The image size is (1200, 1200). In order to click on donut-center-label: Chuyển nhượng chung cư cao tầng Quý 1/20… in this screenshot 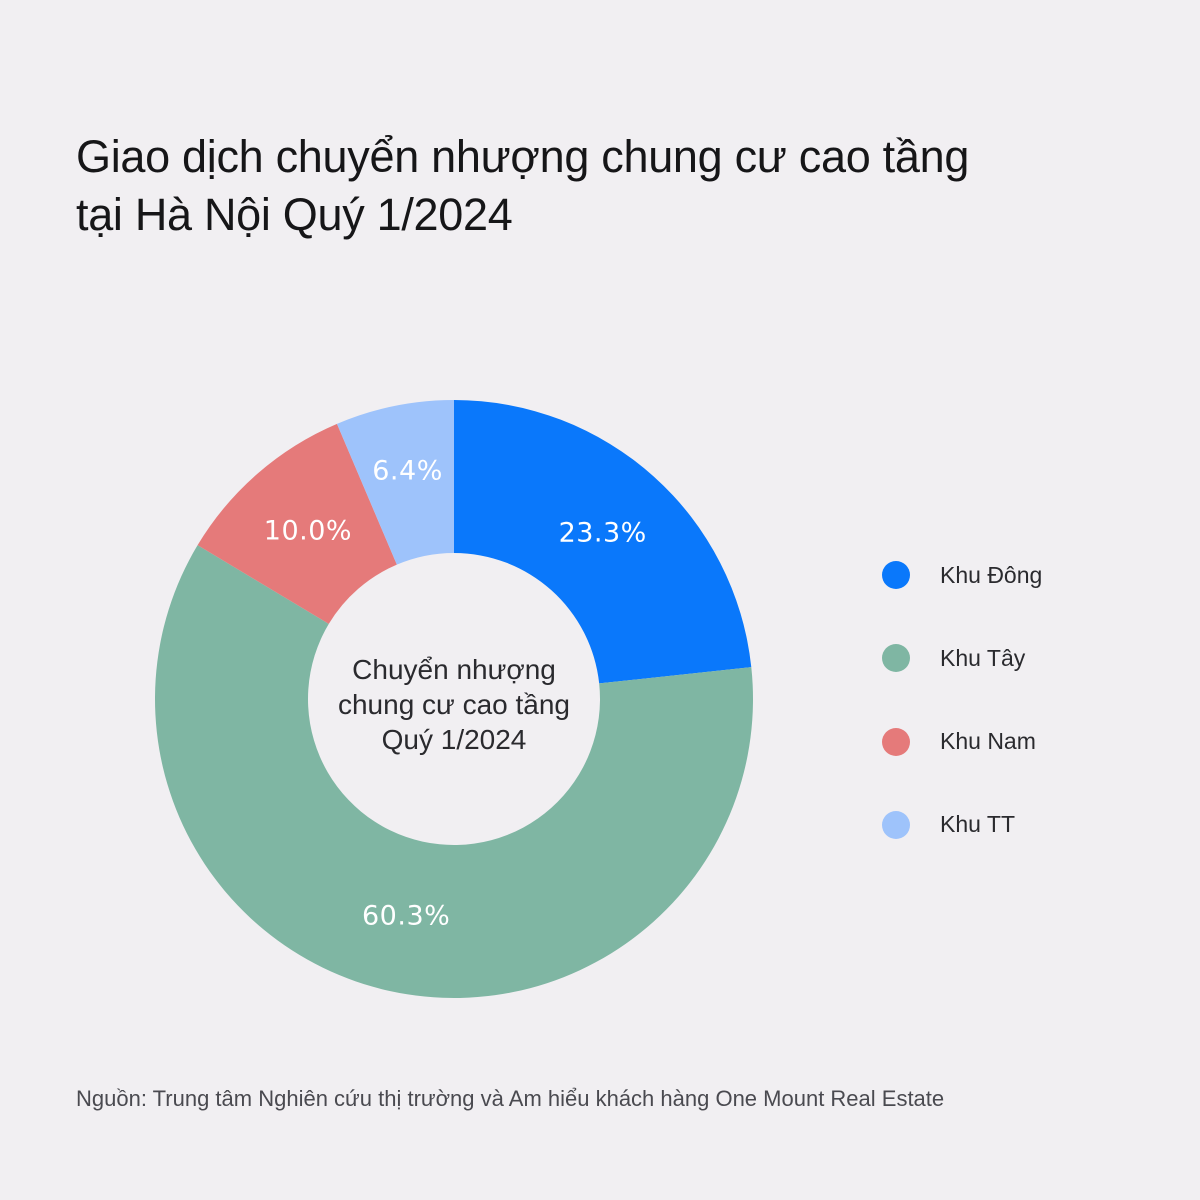, I will do `click(454, 704)`.